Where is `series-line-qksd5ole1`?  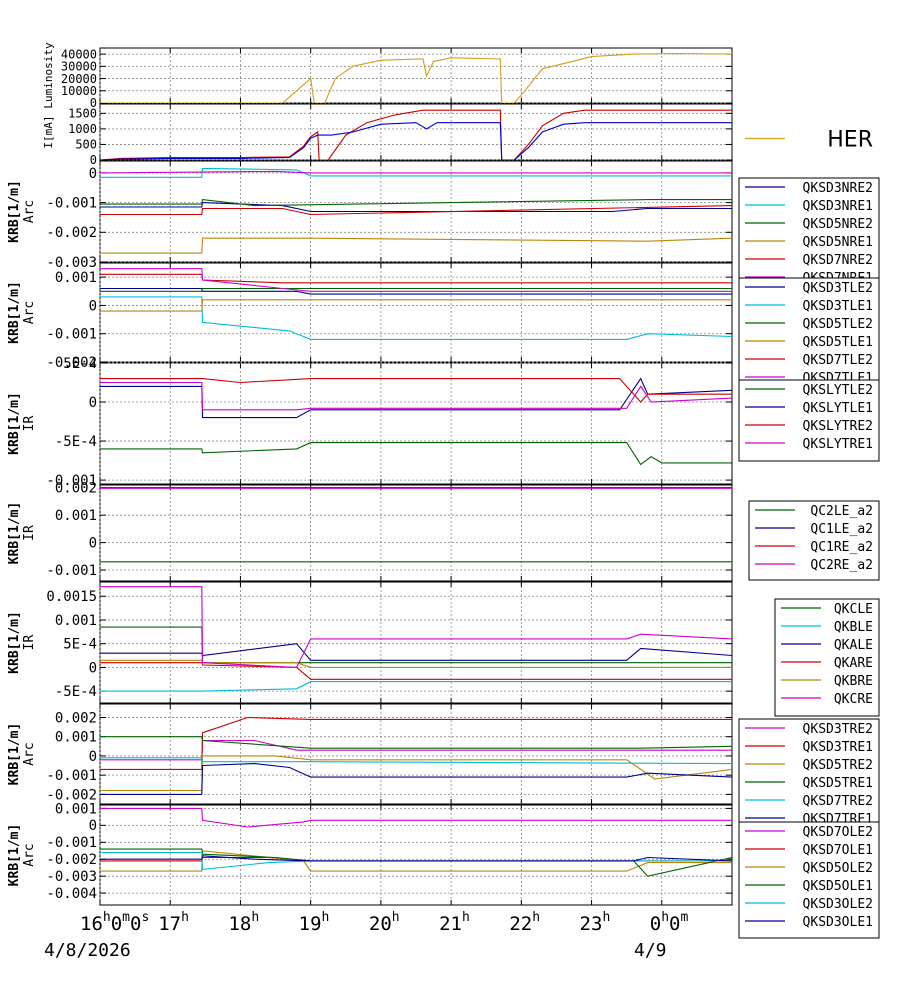 series-line-qksd5ole1 is located at coordinates (416, 862).